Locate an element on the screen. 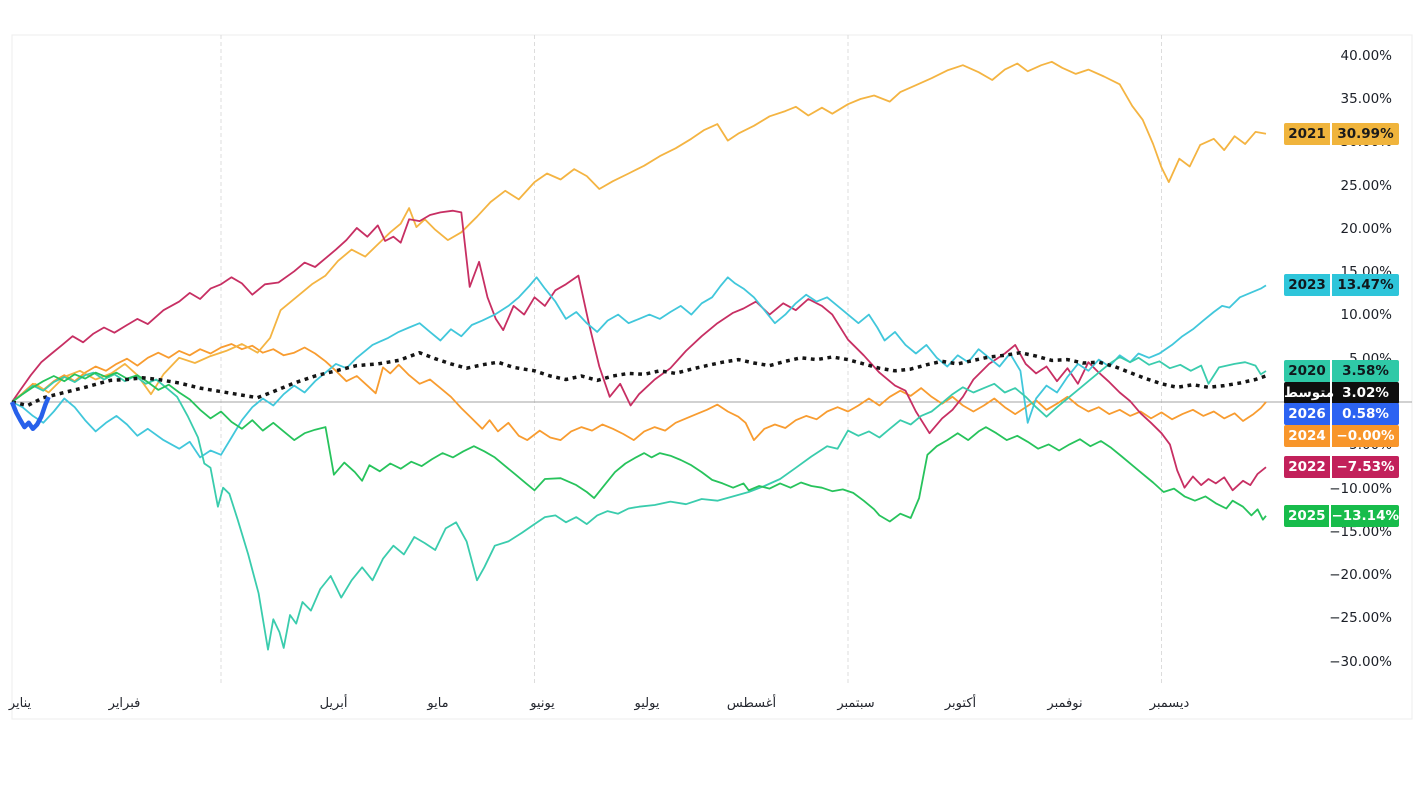  series-badge-2026: 2026 0.58% is located at coordinates (1341, 414).